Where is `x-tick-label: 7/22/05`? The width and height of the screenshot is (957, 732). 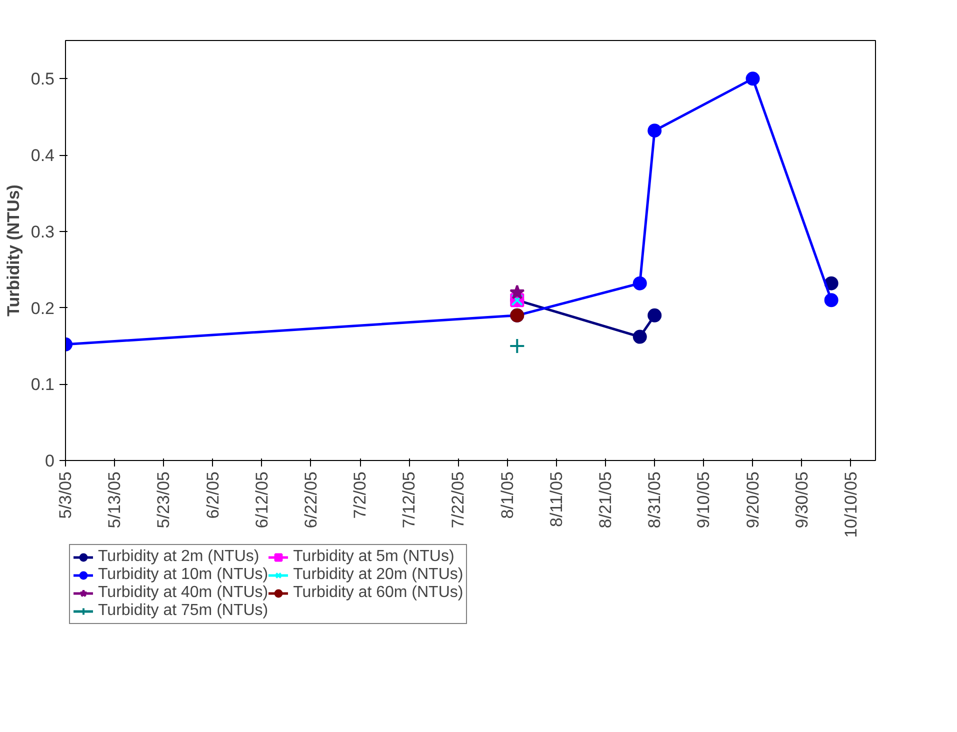
x-tick-label: 7/22/05 is located at coordinates (458, 499).